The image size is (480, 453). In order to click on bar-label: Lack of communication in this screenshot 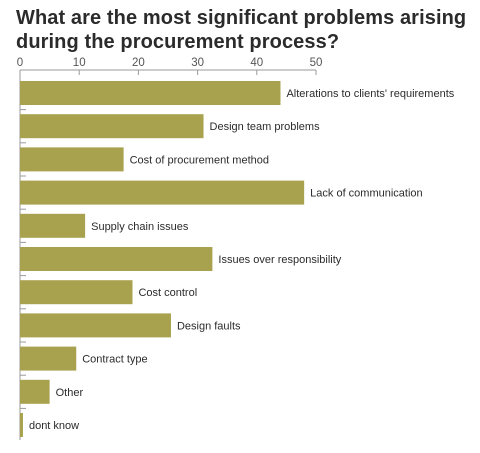, I will do `click(366, 194)`.